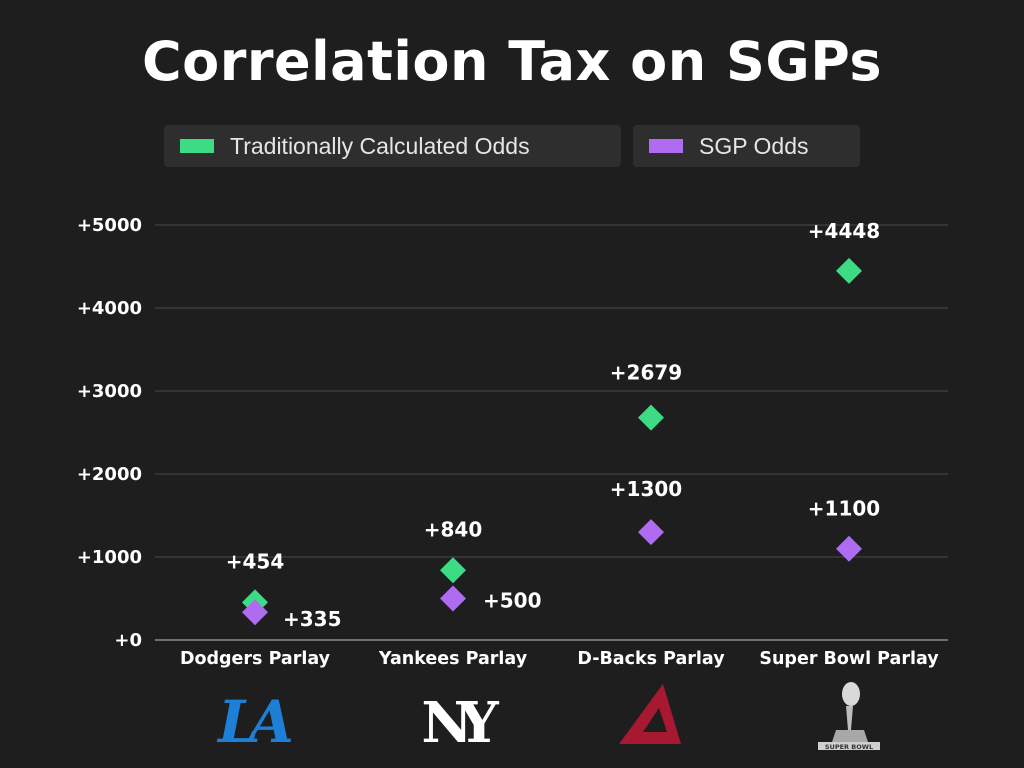  What do you see at coordinates (254, 722) in the screenshot?
I see `dodgers-logo: LA` at bounding box center [254, 722].